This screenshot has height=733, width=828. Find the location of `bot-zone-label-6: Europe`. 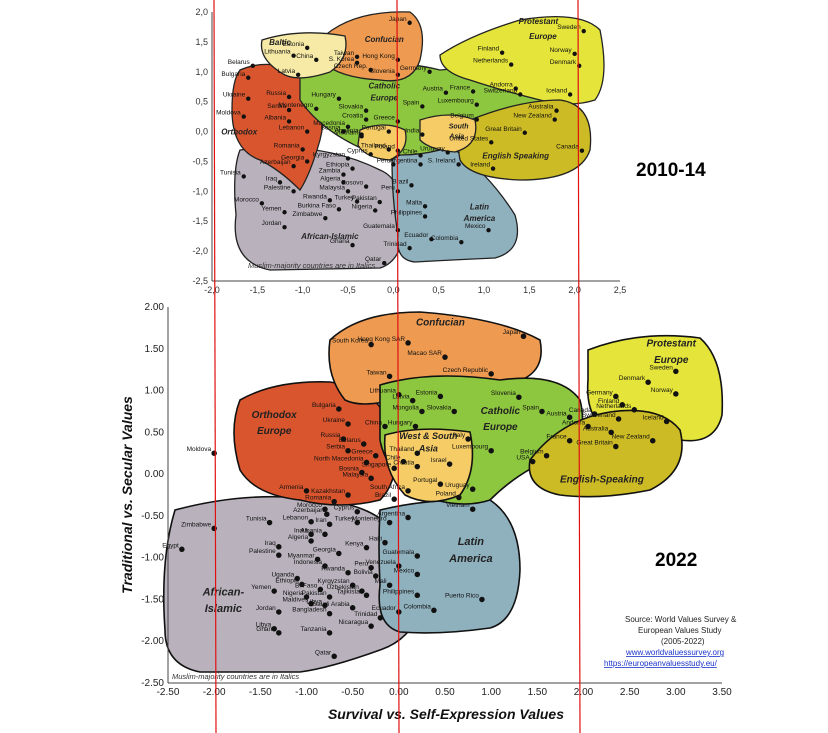

bot-zone-label-6: Europe is located at coordinates (500, 427).